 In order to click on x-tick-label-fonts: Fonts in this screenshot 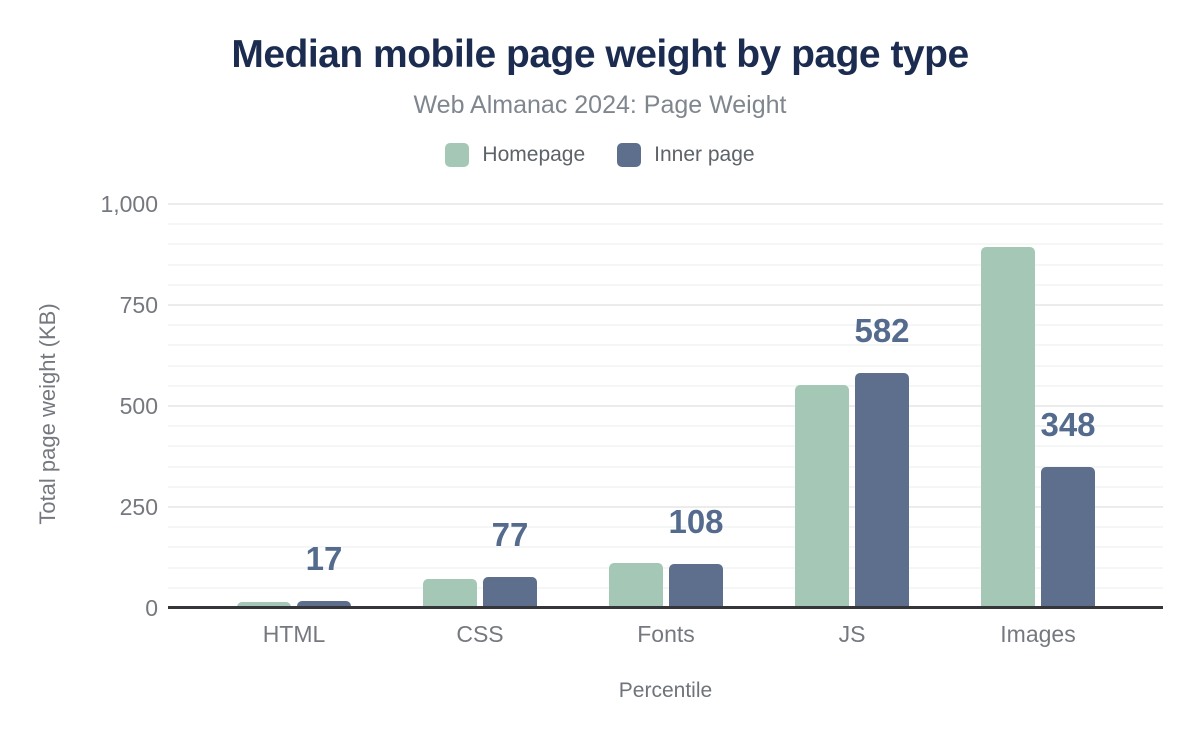, I will do `click(666, 634)`.